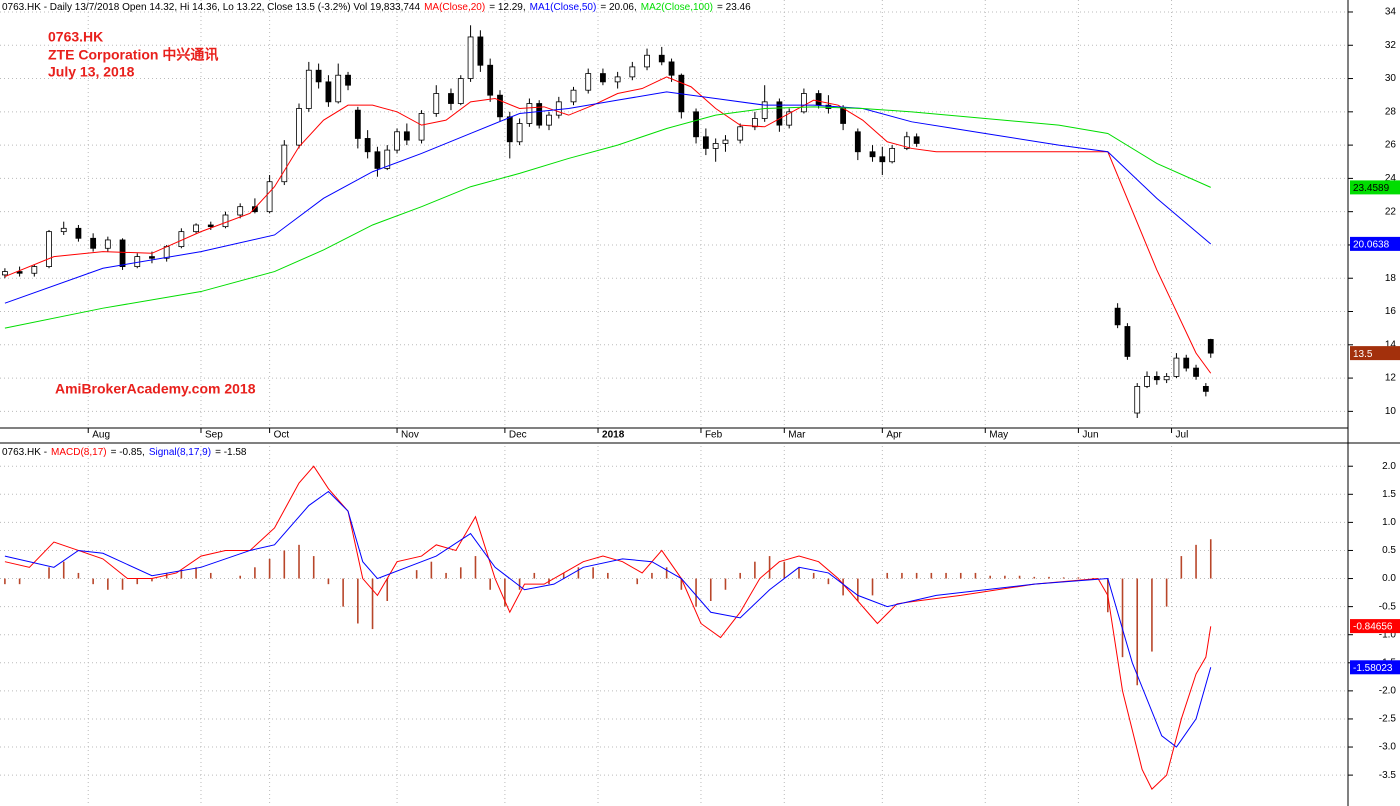  What do you see at coordinates (133, 55) in the screenshot?
I see `annotation: ZTE Corporation 中兴通讯` at bounding box center [133, 55].